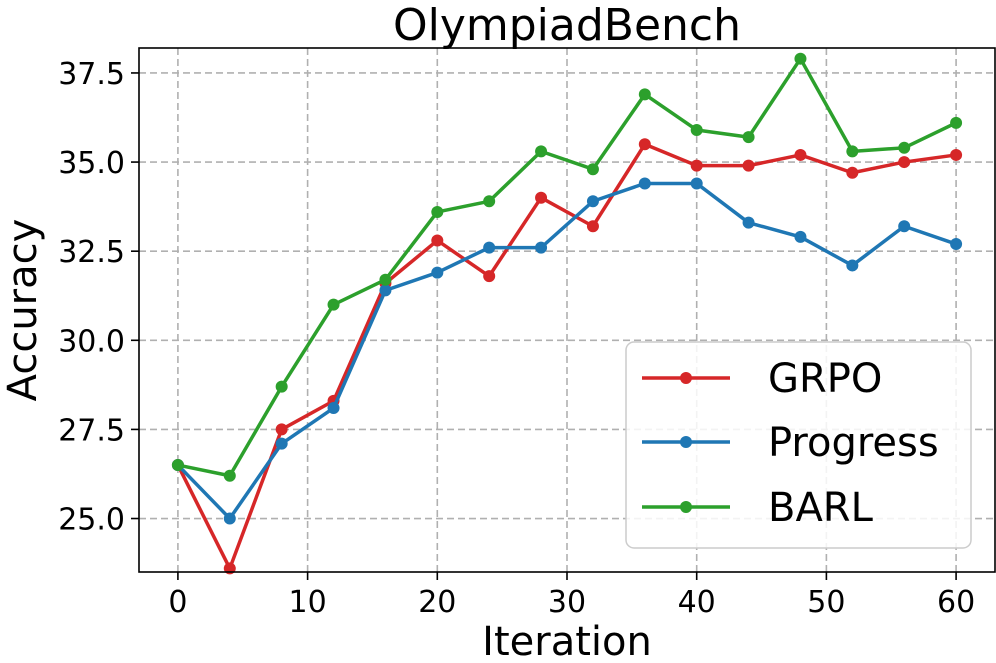  Describe the element at coordinates (308, 602) in the screenshot. I see `x-tick-label: 10` at that location.